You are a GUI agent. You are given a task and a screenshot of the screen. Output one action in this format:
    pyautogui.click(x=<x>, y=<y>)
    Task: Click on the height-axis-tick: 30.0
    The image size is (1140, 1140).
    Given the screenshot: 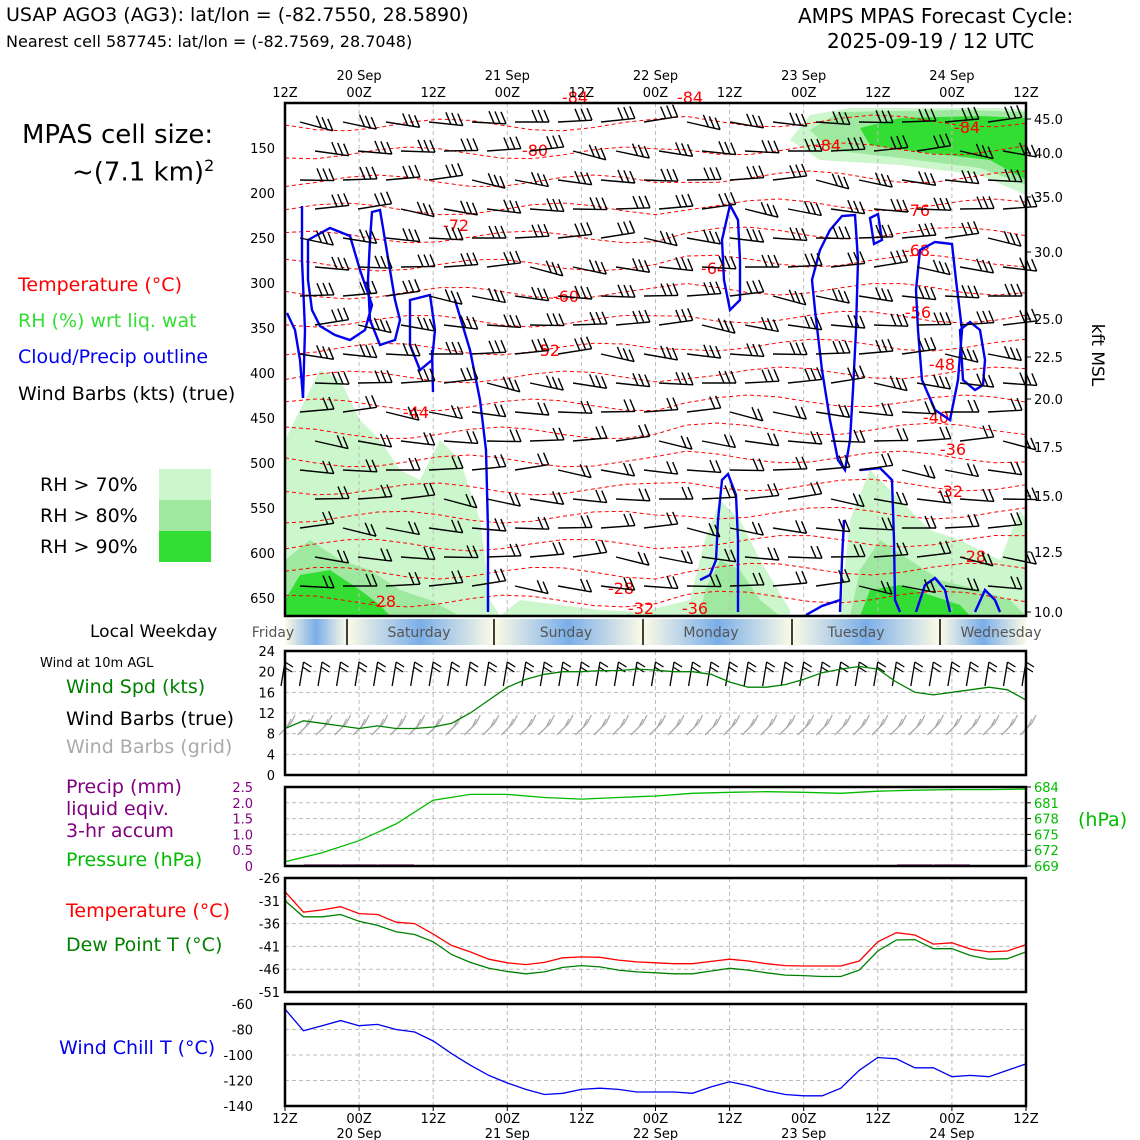 What is the action you would take?
    pyautogui.click(x=1048, y=253)
    